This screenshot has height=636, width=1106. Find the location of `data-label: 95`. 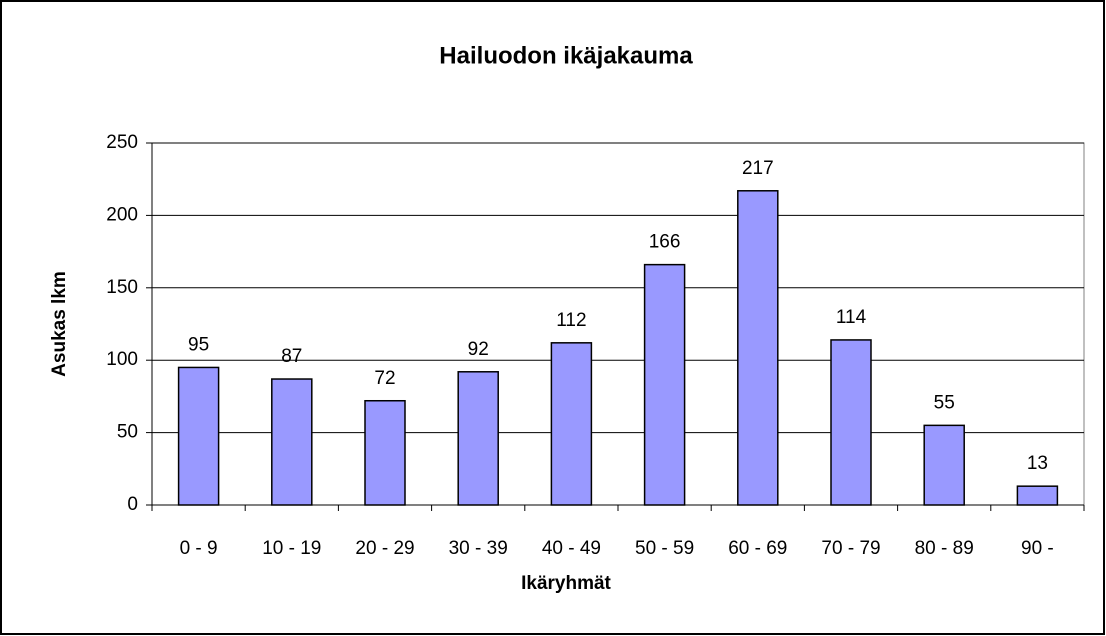

data-label: 95 is located at coordinates (198, 344).